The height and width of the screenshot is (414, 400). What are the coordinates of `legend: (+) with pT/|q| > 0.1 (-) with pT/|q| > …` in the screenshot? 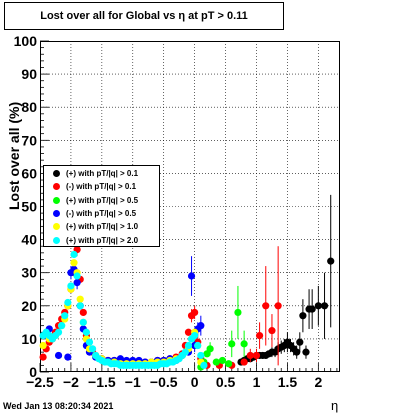 It's located at (101, 206).